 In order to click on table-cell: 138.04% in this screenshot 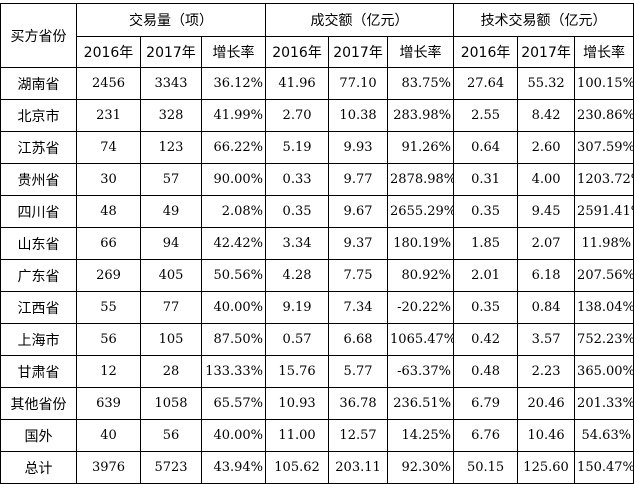, I will do `click(604, 307)`.